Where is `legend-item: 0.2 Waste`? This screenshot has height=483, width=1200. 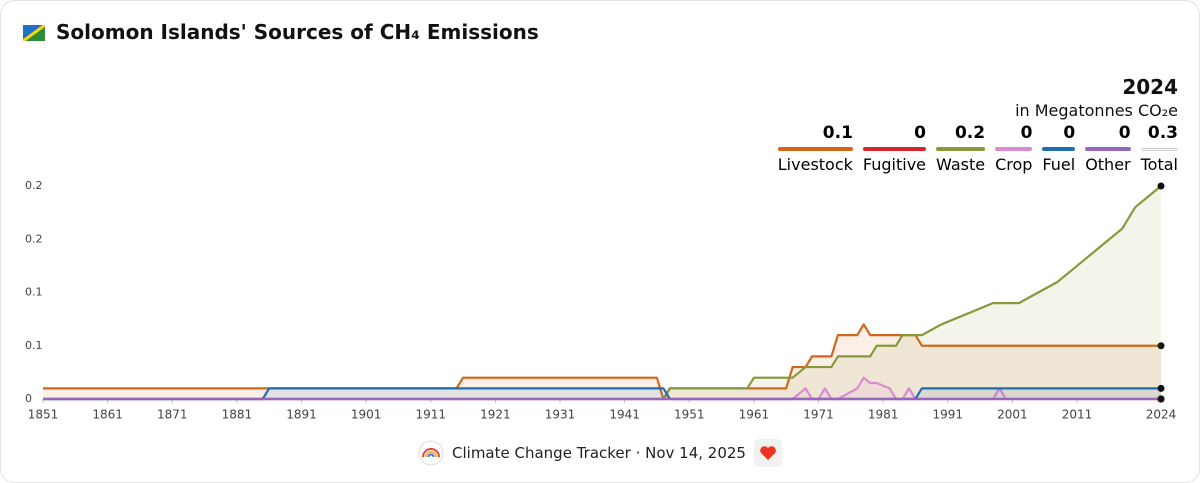 legend-item: 0.2 Waste is located at coordinates (961, 148).